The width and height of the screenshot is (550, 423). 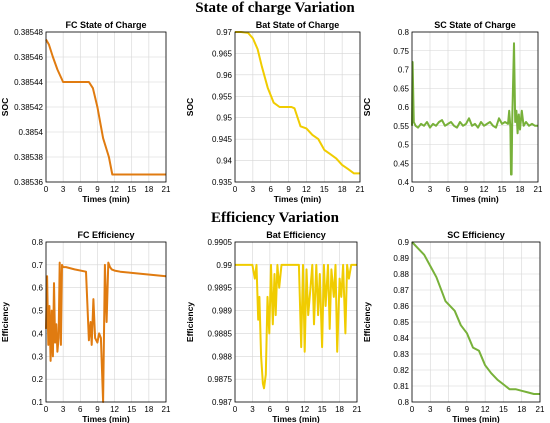 I want to click on bat-soc-x-tick-label: 21, so click(x=360, y=189).